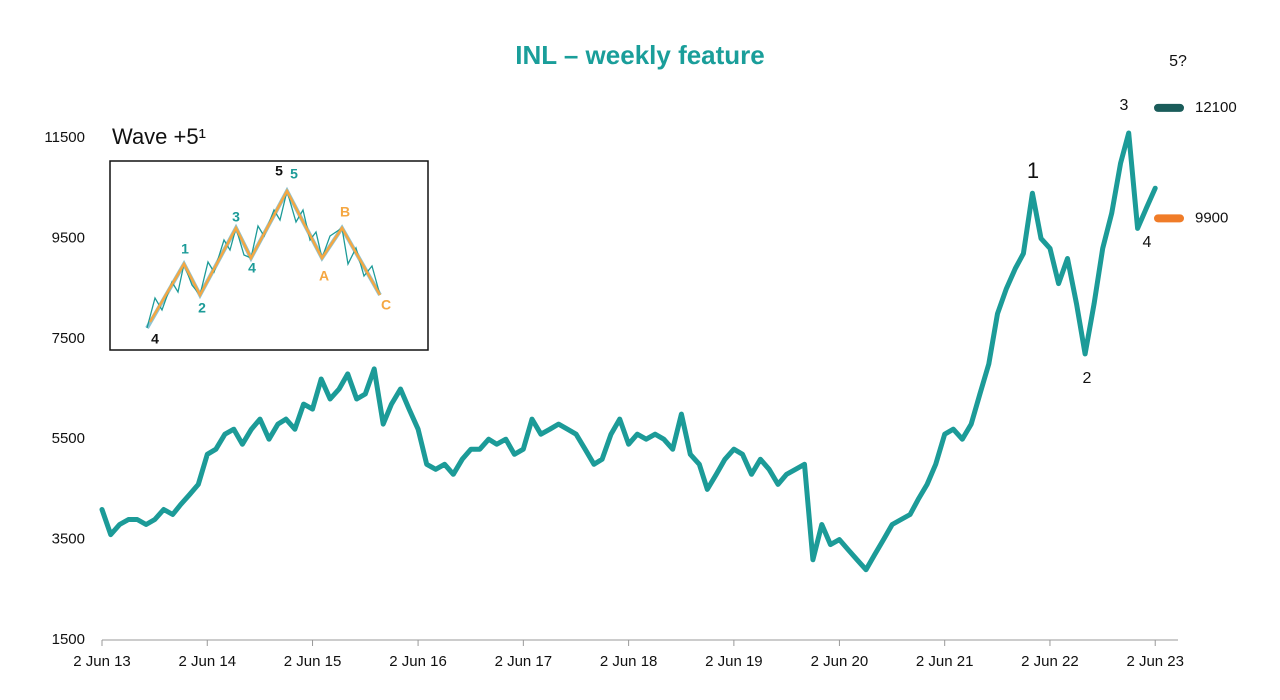 The height and width of the screenshot is (700, 1280). What do you see at coordinates (68, 438) in the screenshot?
I see `y-tick-label: 5500` at bounding box center [68, 438].